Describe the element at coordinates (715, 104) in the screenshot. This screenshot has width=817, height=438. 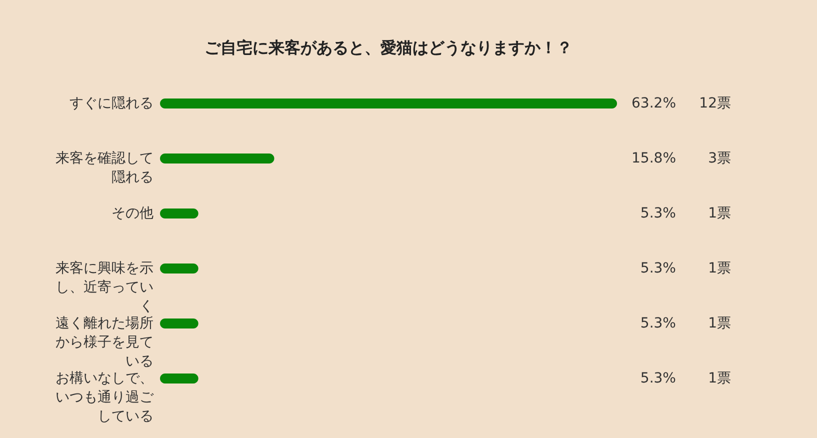
I see `text: 12票` at that location.